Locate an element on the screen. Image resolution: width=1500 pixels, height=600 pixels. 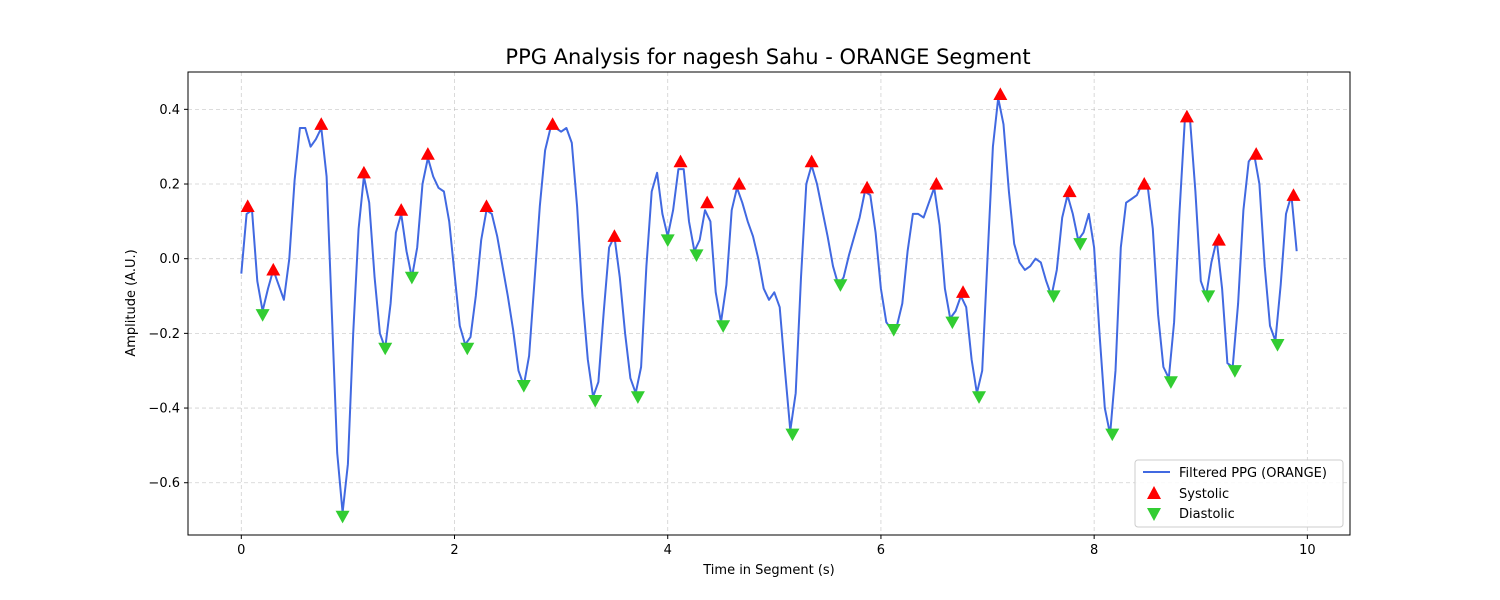
x-tick-label: 0 is located at coordinates (241, 550).